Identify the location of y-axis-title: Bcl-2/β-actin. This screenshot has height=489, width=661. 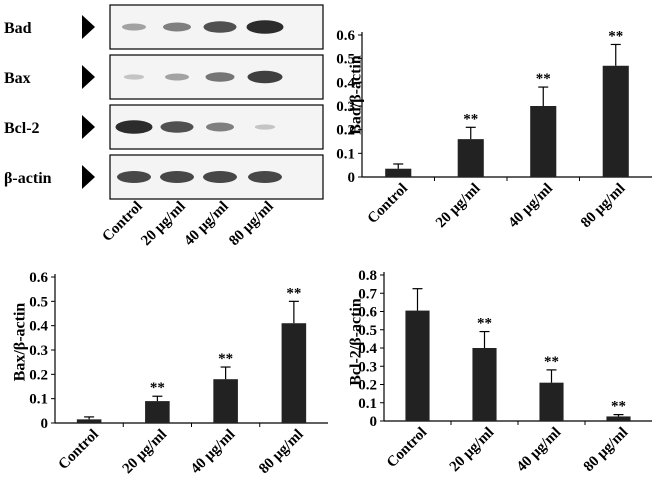
(355, 342).